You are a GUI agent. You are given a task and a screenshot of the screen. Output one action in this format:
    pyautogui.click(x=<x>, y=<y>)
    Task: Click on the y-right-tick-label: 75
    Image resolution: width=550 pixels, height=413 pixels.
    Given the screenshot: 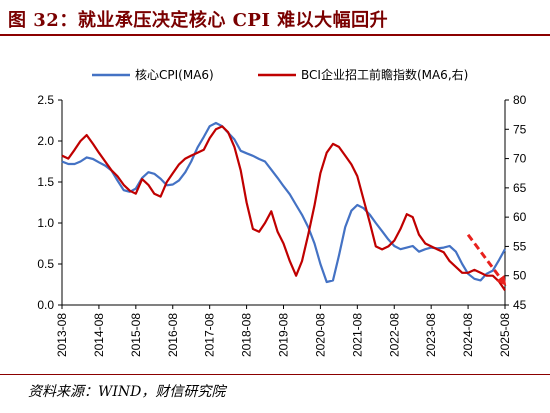 What is the action you would take?
    pyautogui.click(x=520, y=129)
    